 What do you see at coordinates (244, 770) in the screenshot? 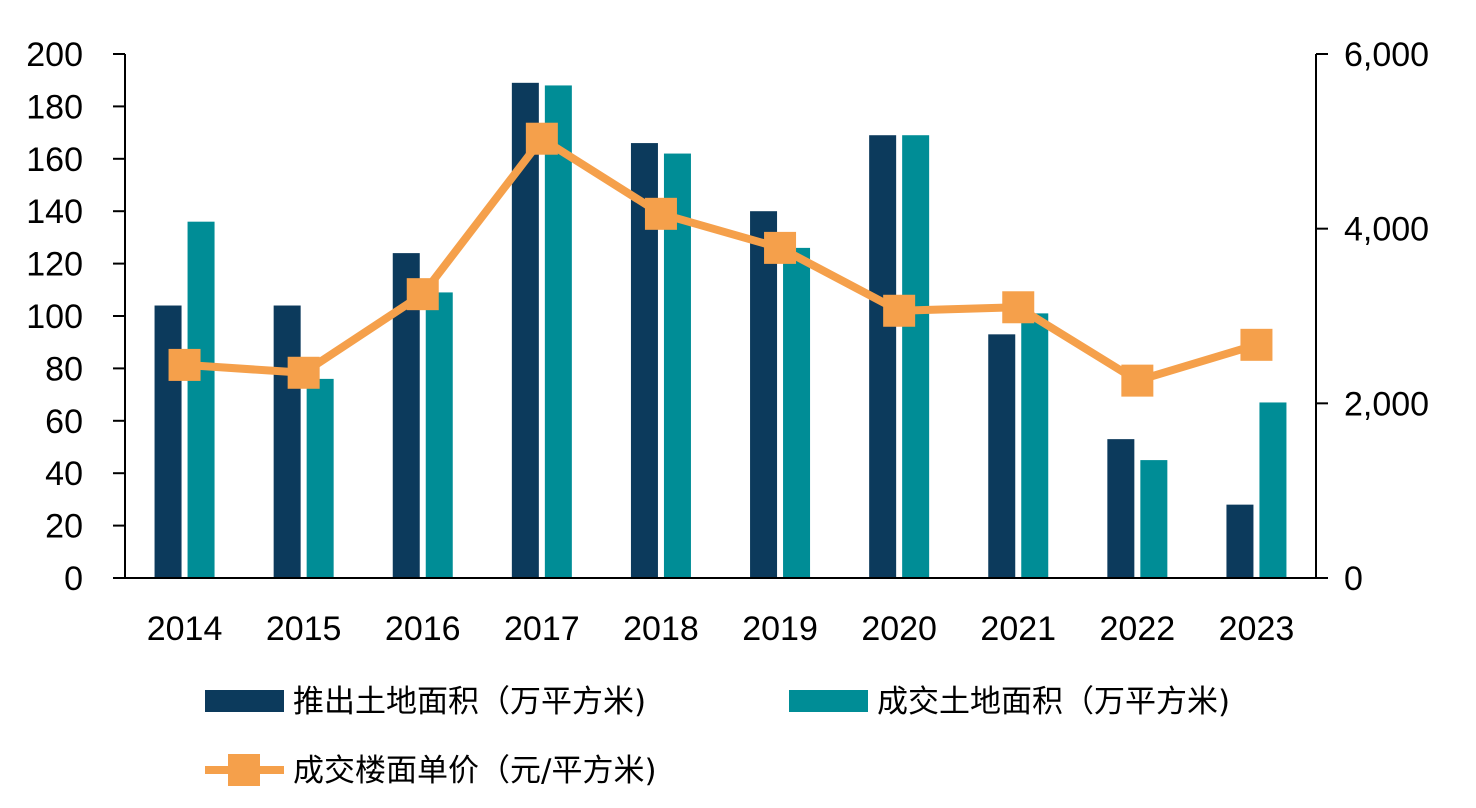
I see `legend-swatch-marker` at bounding box center [244, 770].